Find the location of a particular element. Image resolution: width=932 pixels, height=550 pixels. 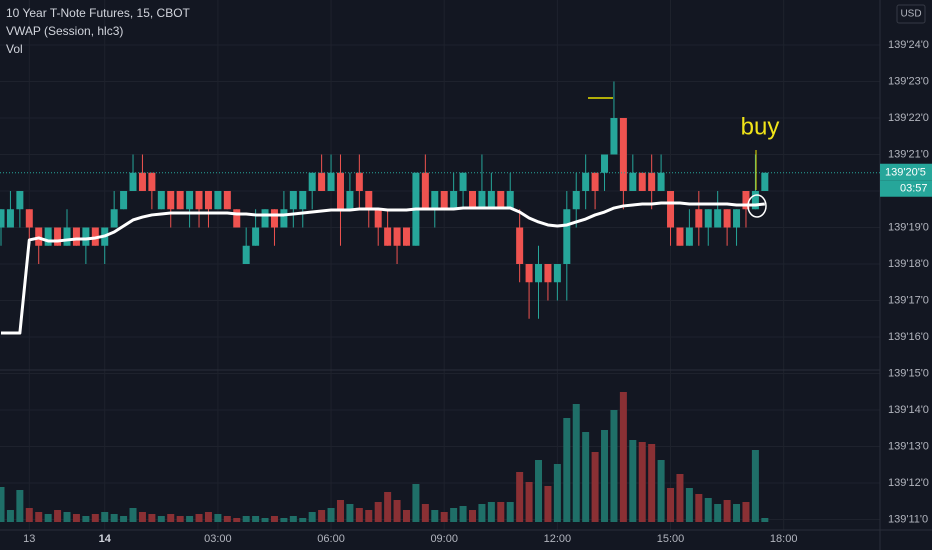

y-tick-label: 139'11'0 is located at coordinates (908, 519).